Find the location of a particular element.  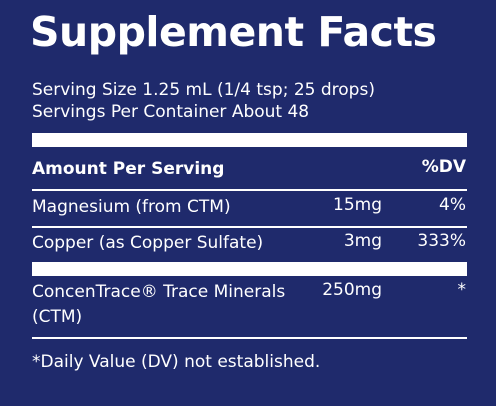

nutrient-name: ConcenTrace® Trace Minerals (CTM) is located at coordinates (159, 304).